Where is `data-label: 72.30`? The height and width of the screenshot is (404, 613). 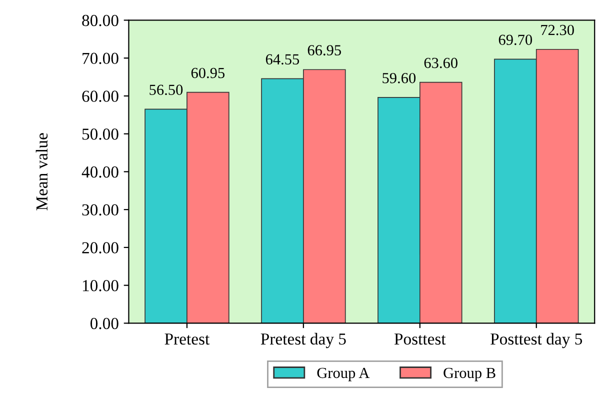 data-label: 72.30 is located at coordinates (557, 30).